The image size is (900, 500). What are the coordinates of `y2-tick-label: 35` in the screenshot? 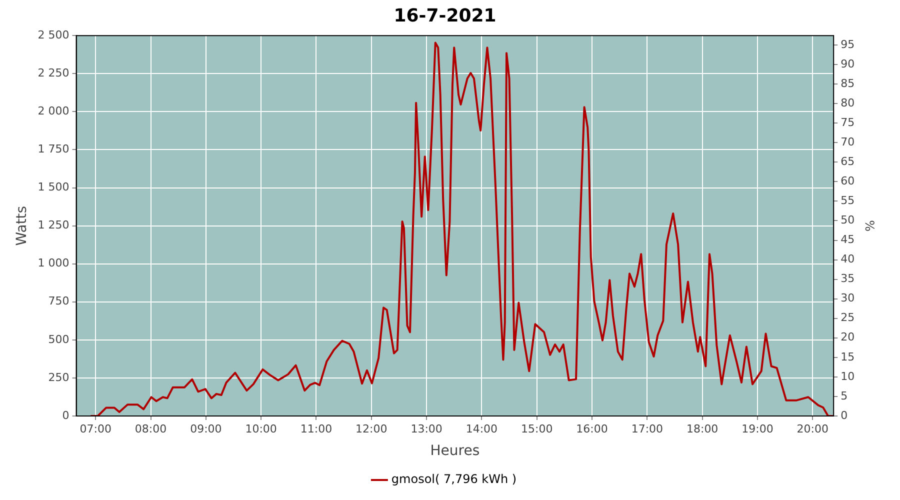 It's located at (847, 279).